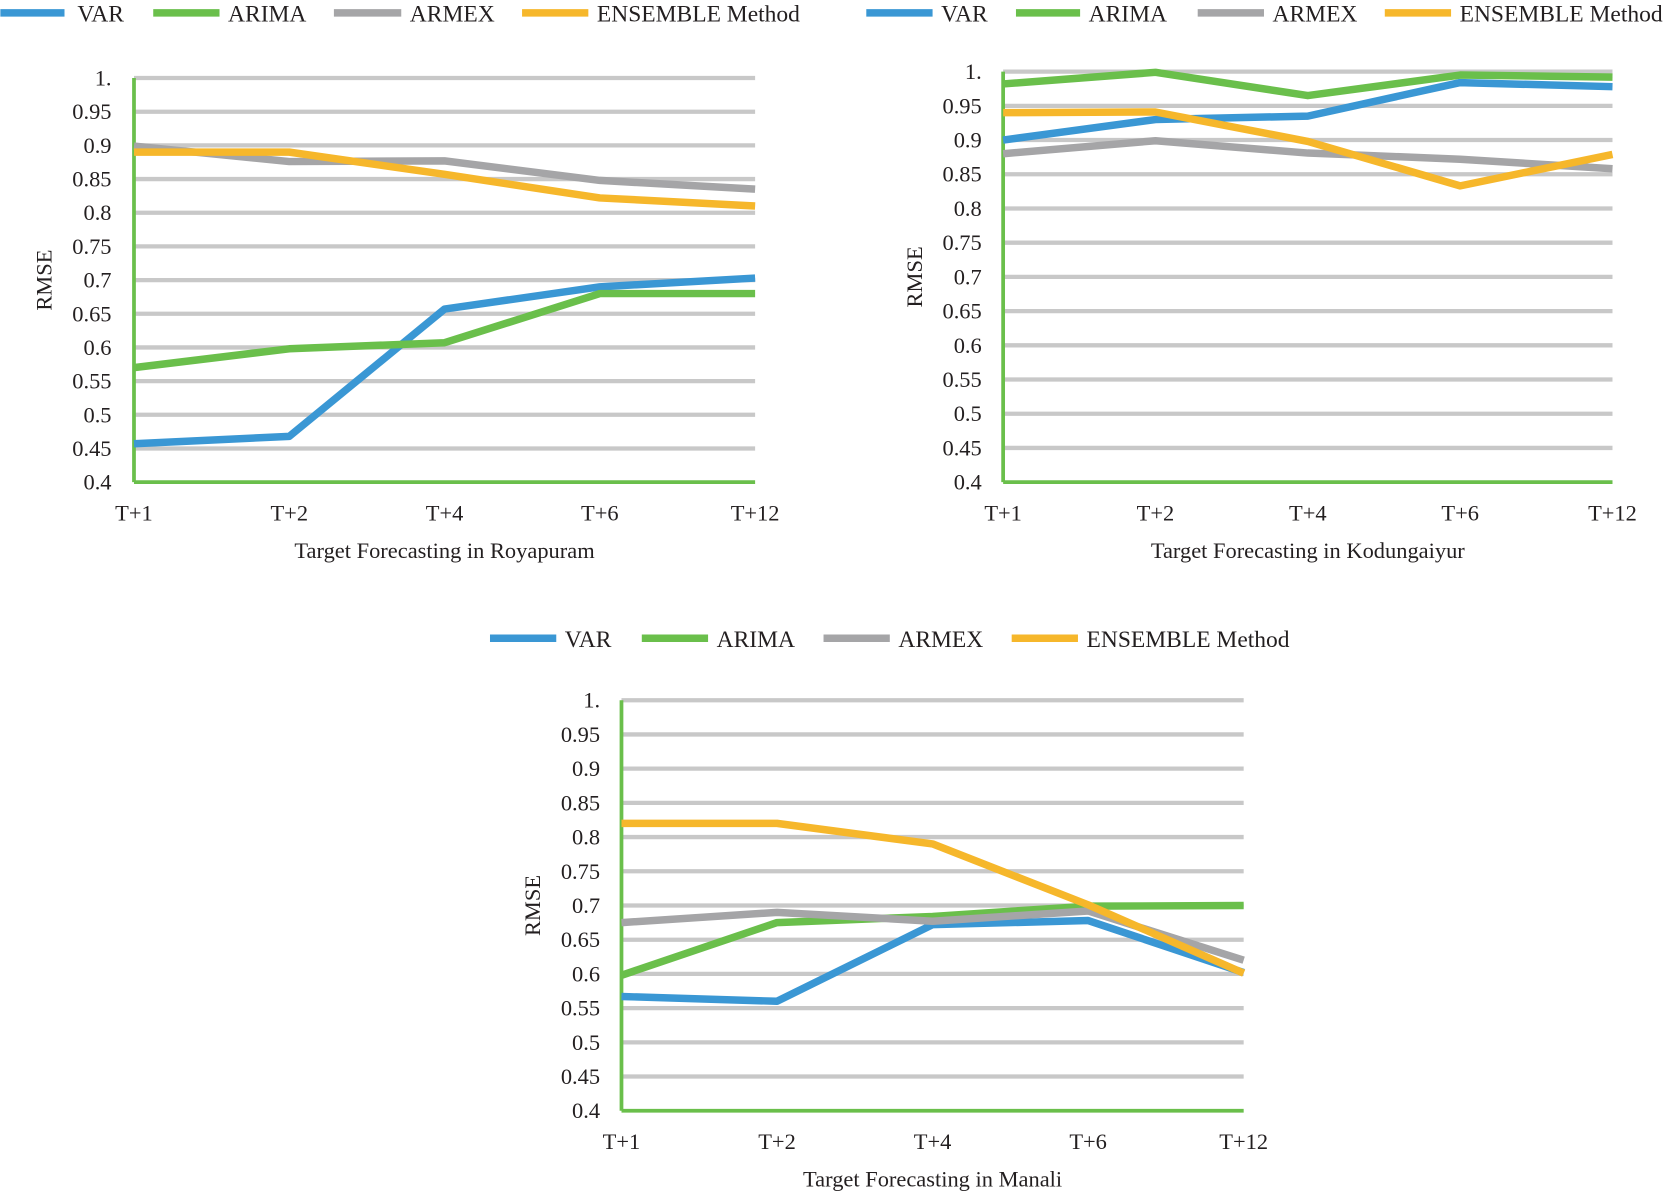 The image size is (1677, 1192). Describe the element at coordinates (444, 550) in the screenshot. I see `x-axis-title: Target Forecasting in Royapuram` at that location.